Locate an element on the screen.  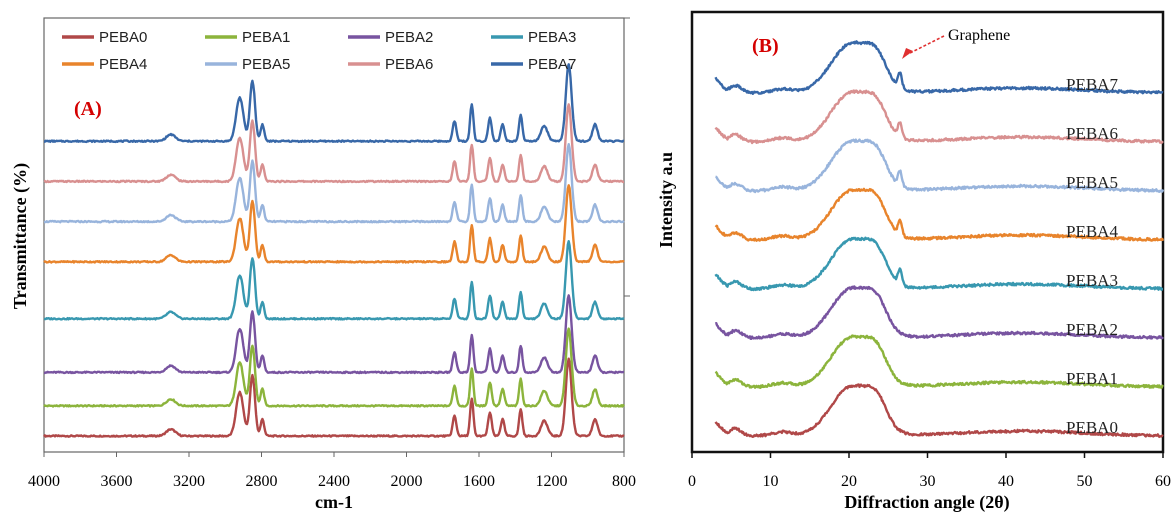
x-tick-label: 2400 is located at coordinates (334, 481).